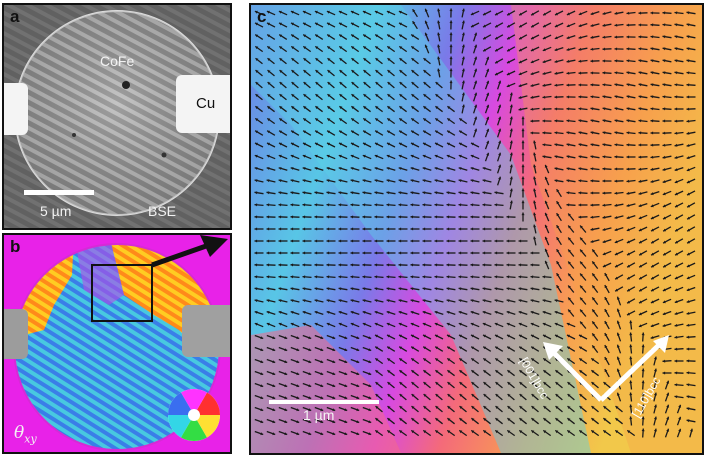 The width and height of the screenshot is (706, 458). Describe the element at coordinates (194, 415) in the screenshot. I see `color-wheel-icon` at that location.